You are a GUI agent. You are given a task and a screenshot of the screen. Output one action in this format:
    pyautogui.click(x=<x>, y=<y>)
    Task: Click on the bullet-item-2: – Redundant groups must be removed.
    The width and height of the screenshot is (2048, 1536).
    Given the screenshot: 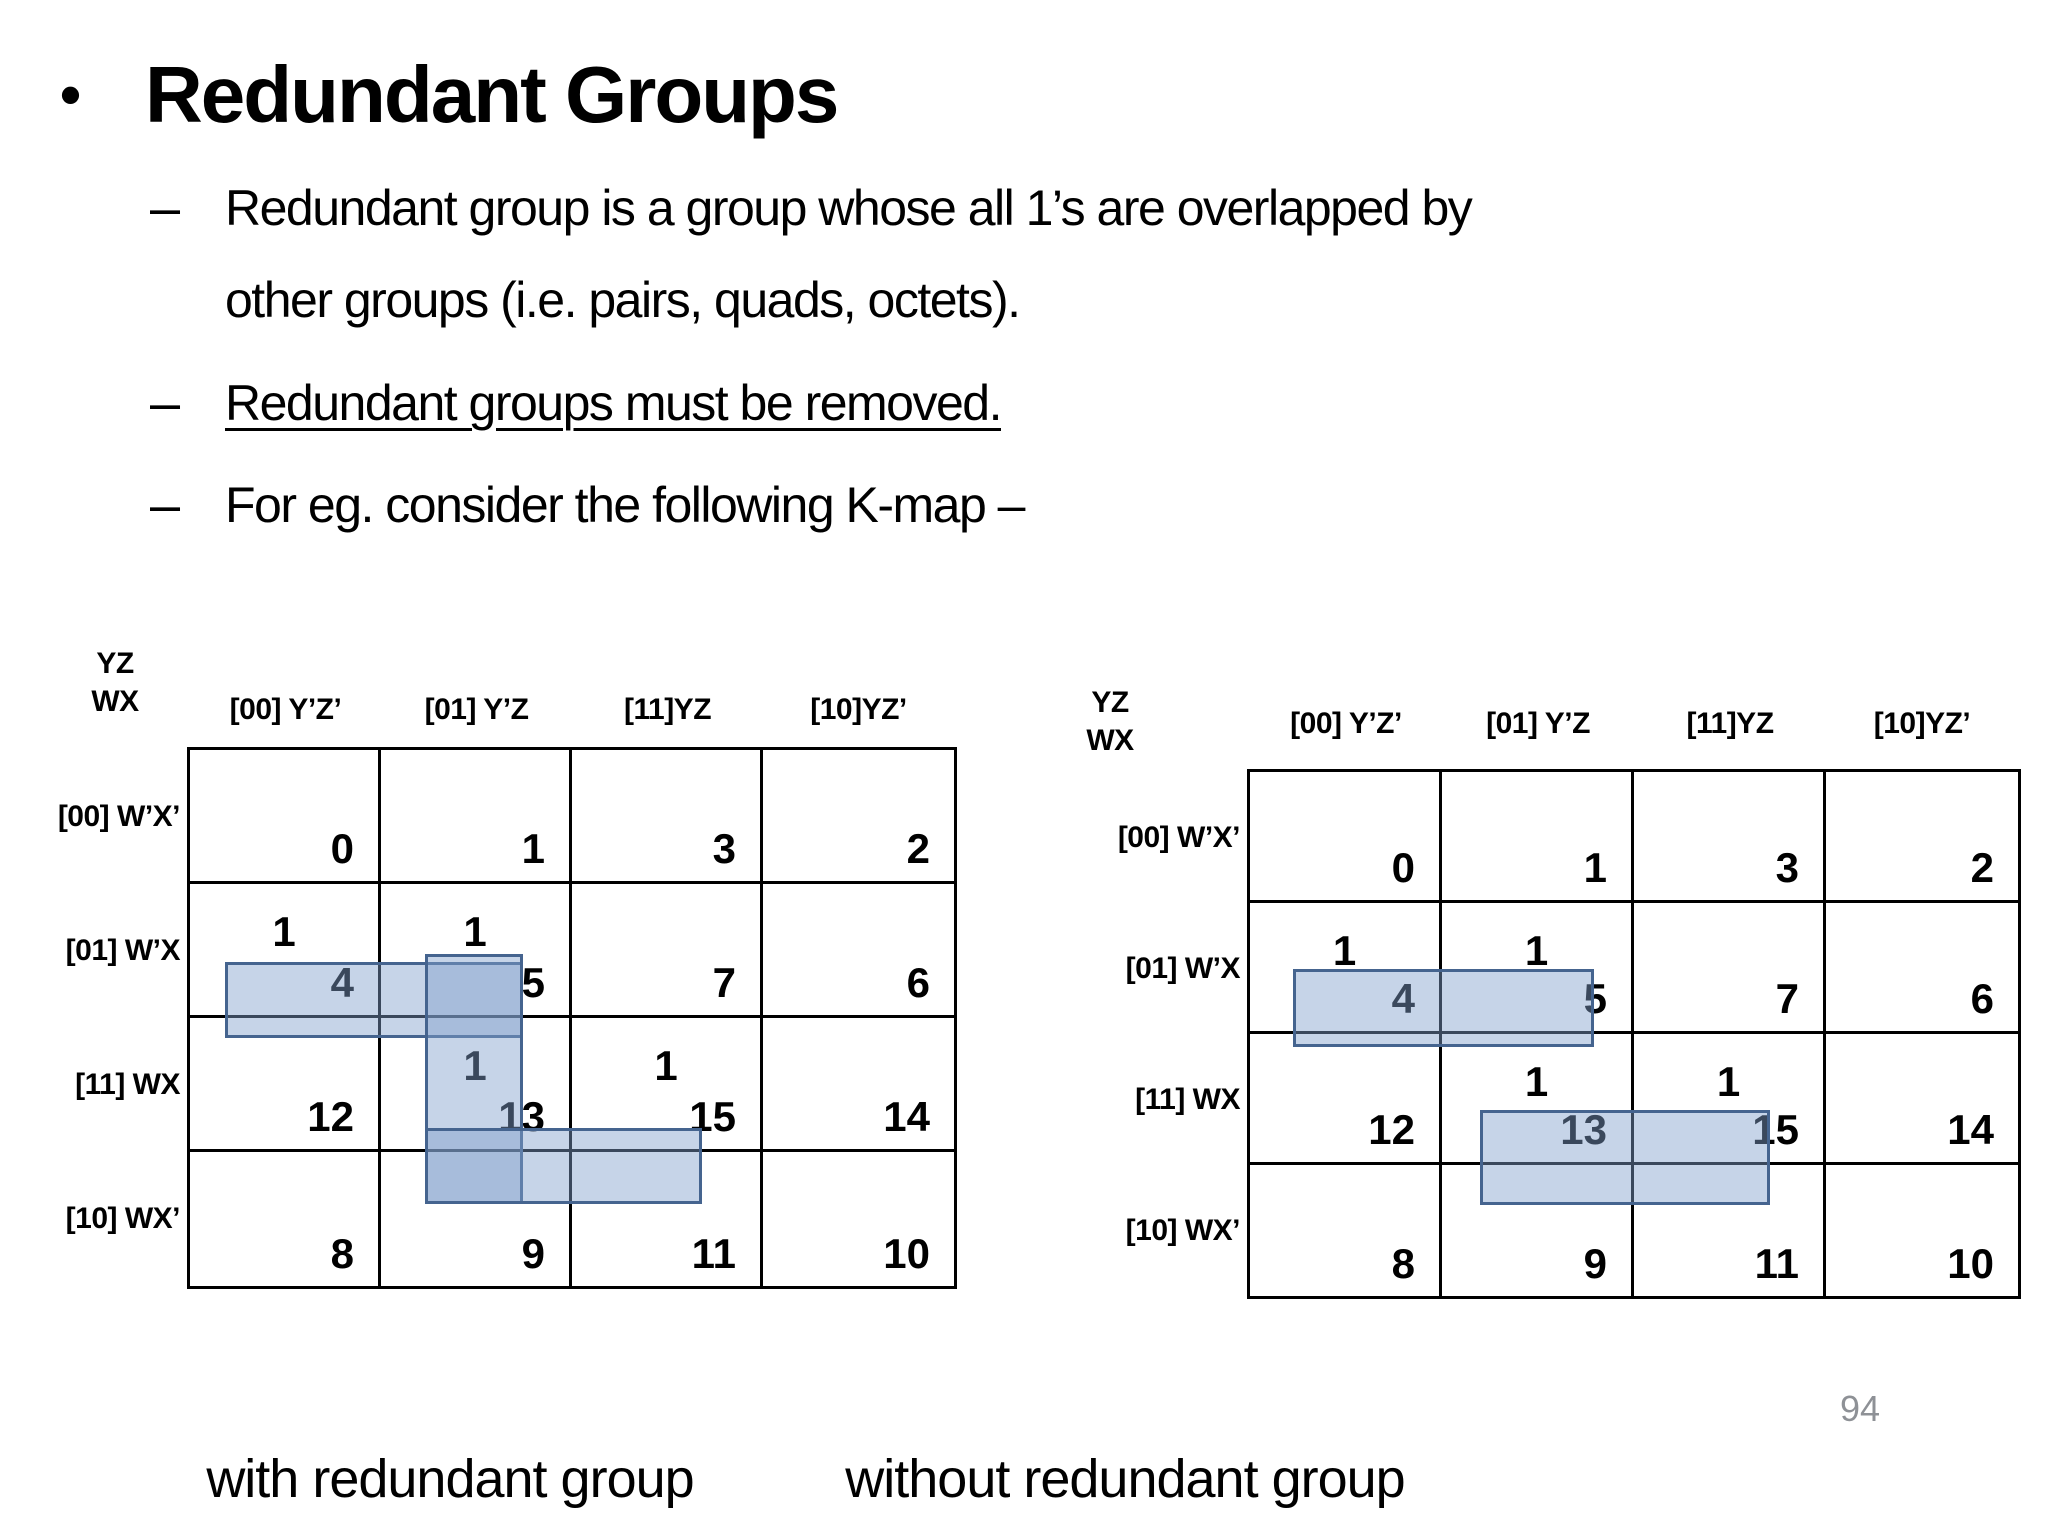 What is the action you would take?
    pyautogui.click(x=576, y=403)
    